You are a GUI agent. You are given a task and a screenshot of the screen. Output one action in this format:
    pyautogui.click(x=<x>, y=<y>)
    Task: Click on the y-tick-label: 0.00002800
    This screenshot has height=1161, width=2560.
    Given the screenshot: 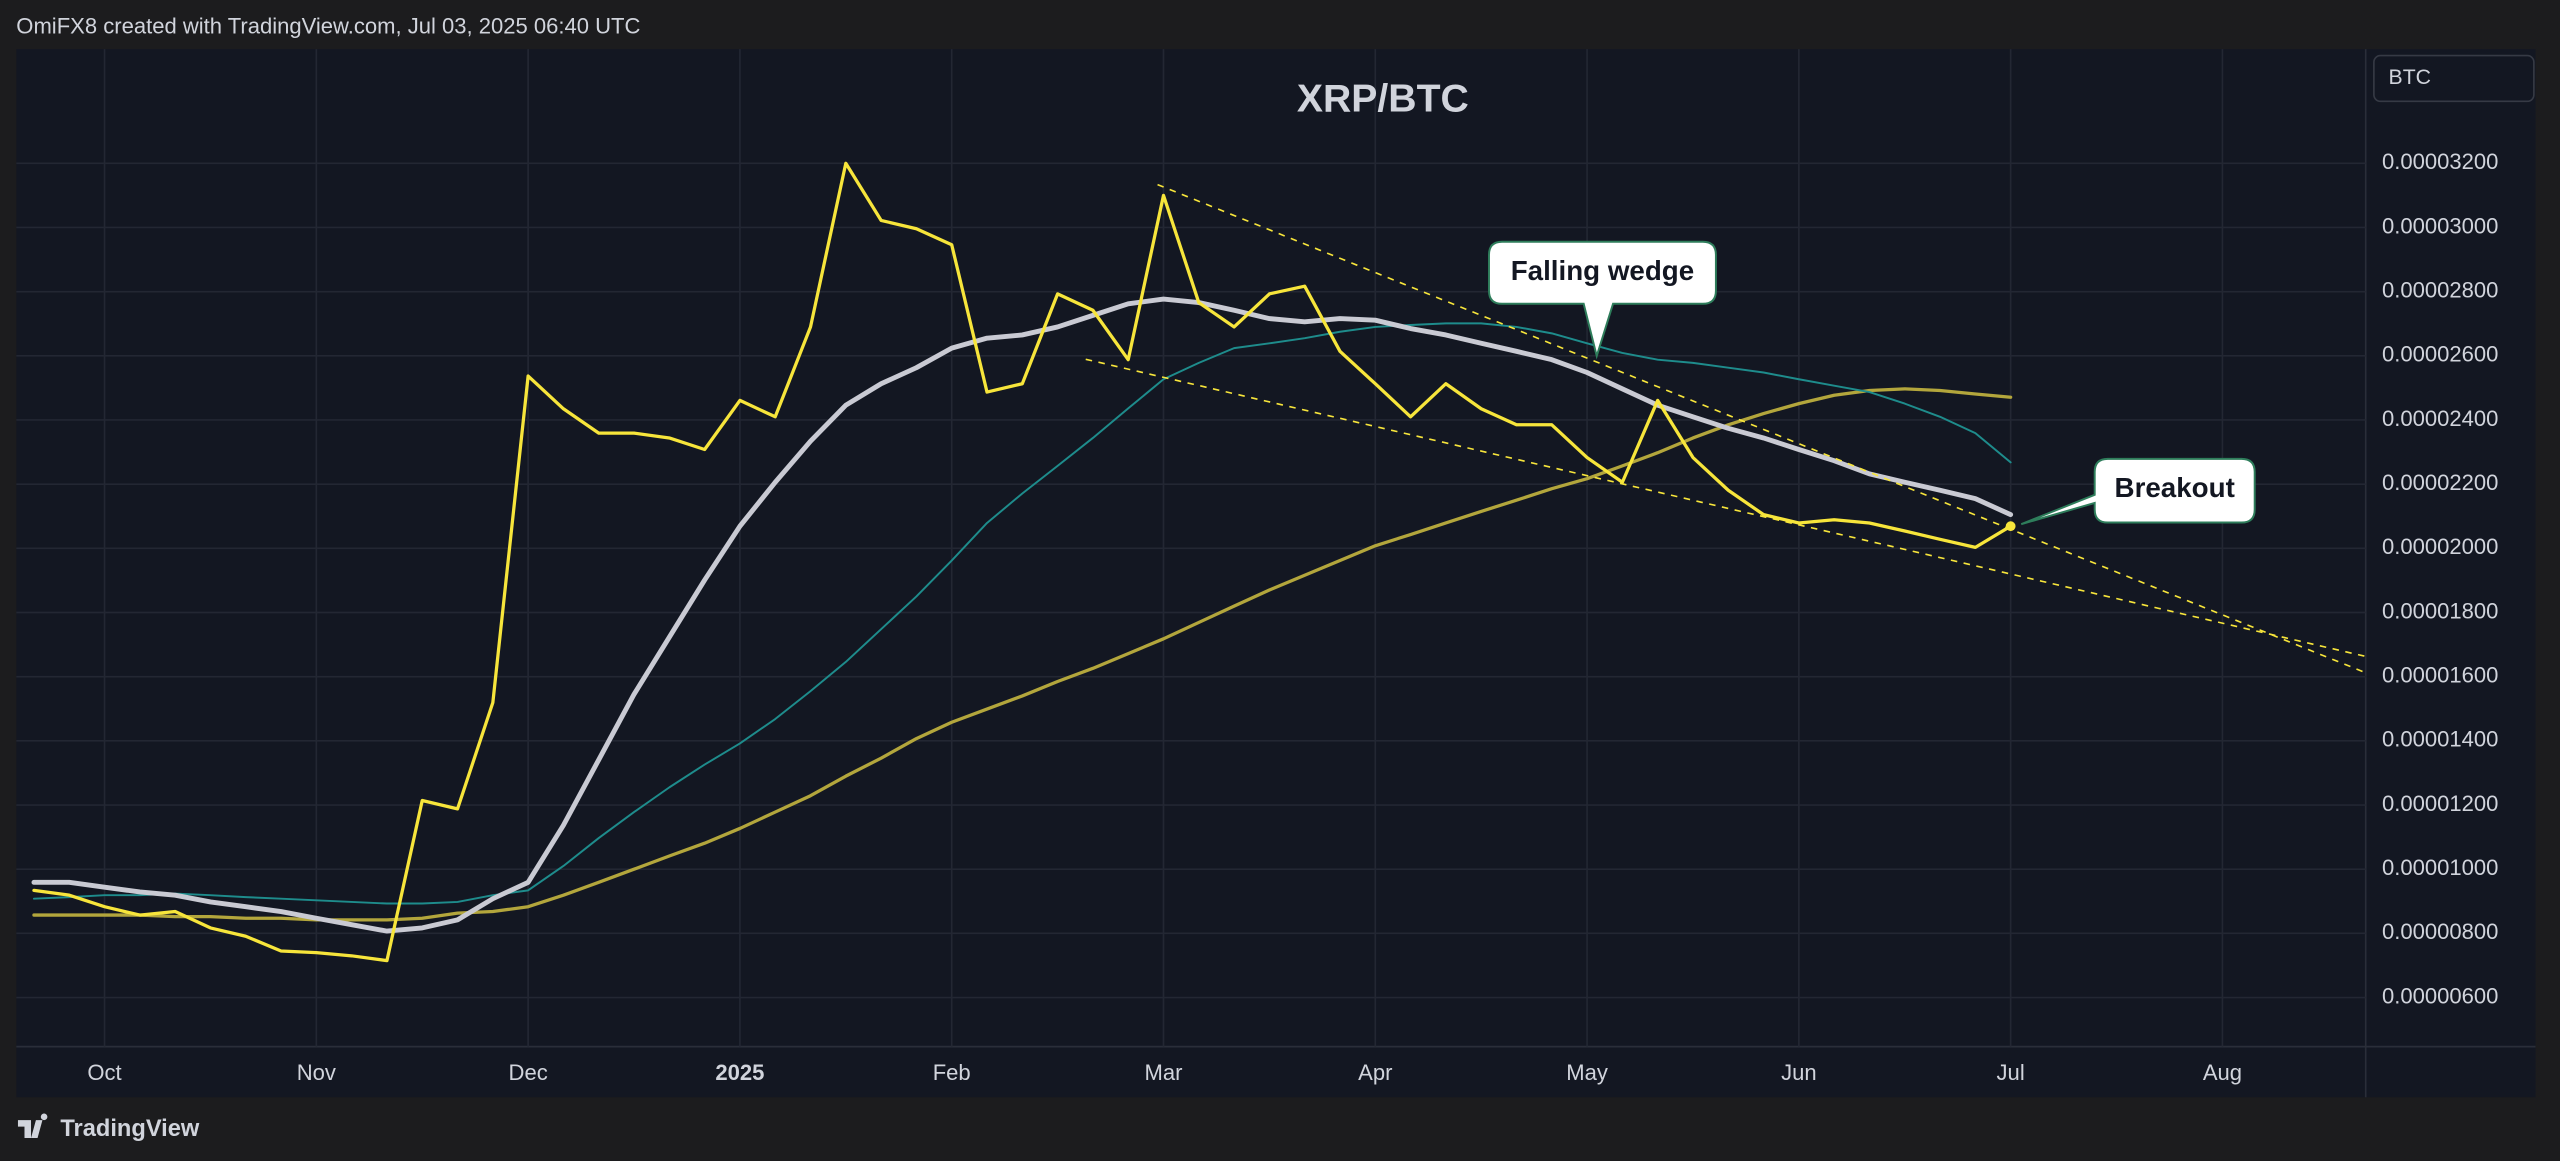 What is the action you would take?
    pyautogui.click(x=2440, y=289)
    